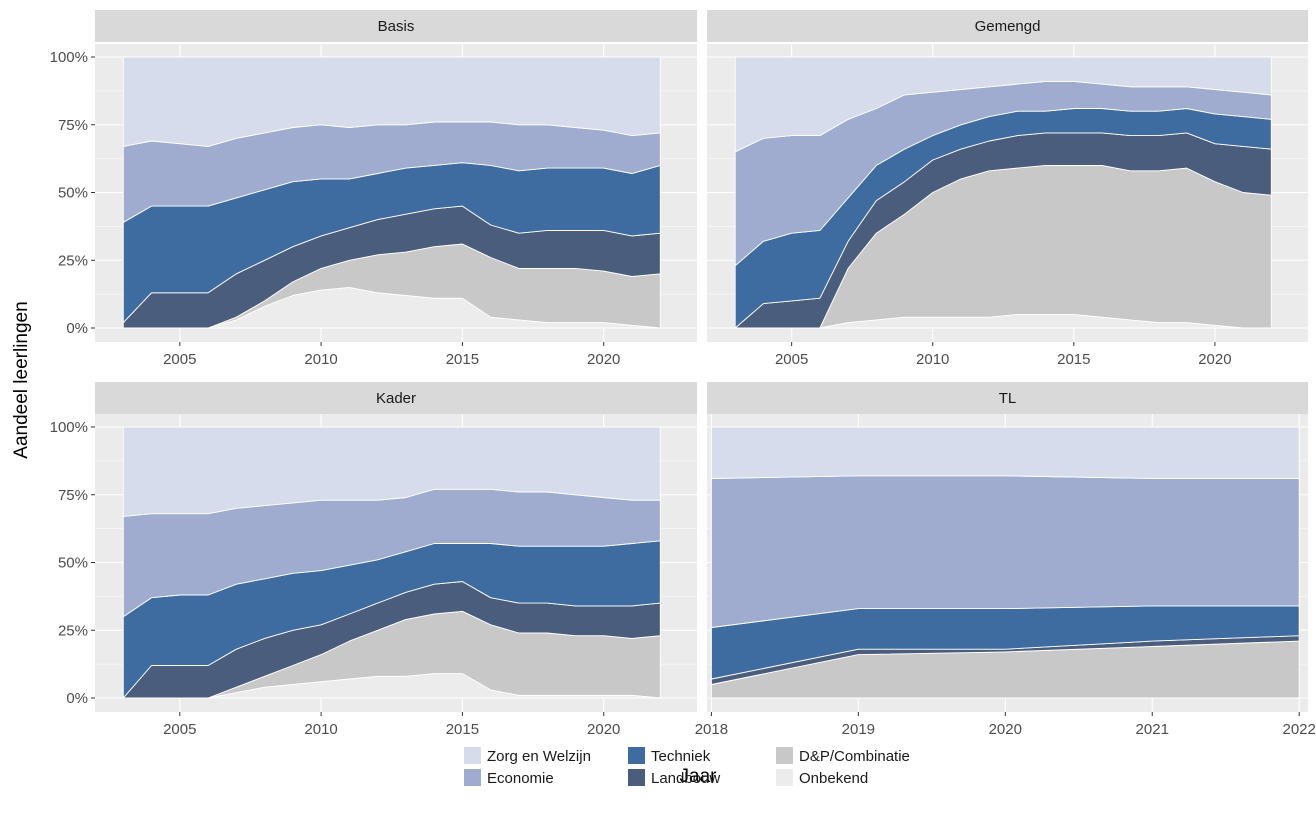  What do you see at coordinates (539, 756) in the screenshot?
I see `legend-label: Zorg en Welzijn` at bounding box center [539, 756].